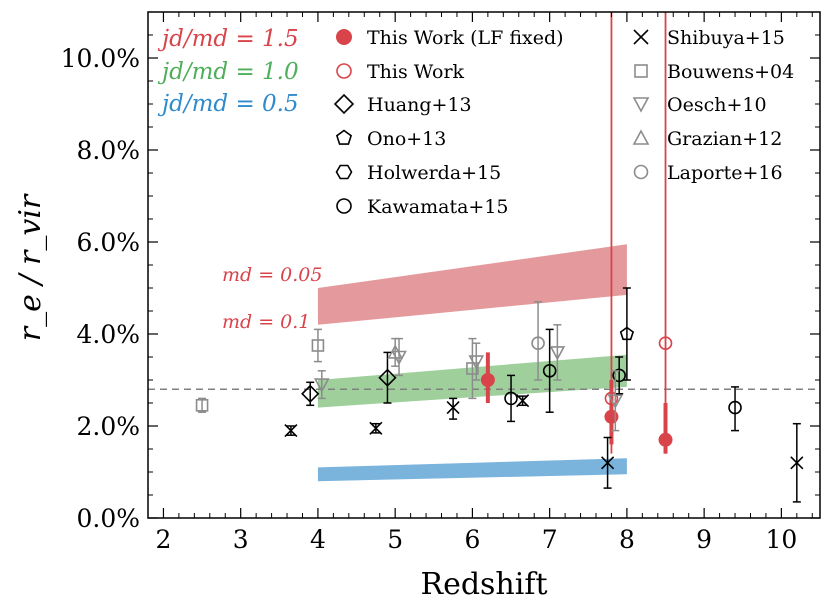 This screenshot has width=831, height=612. What do you see at coordinates (100, 58) in the screenshot?
I see `y-tick-label-5: 10.0%` at bounding box center [100, 58].